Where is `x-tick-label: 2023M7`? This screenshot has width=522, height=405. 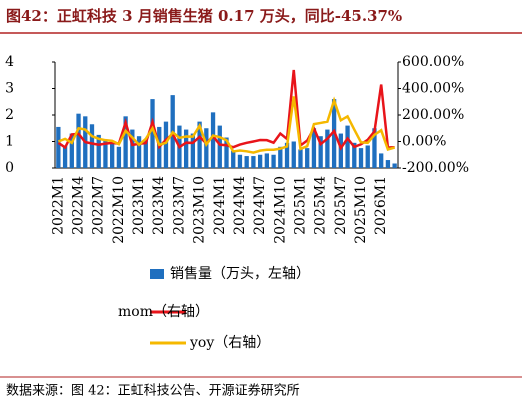 x-tick-label: 2023M7 is located at coordinates (179, 205).